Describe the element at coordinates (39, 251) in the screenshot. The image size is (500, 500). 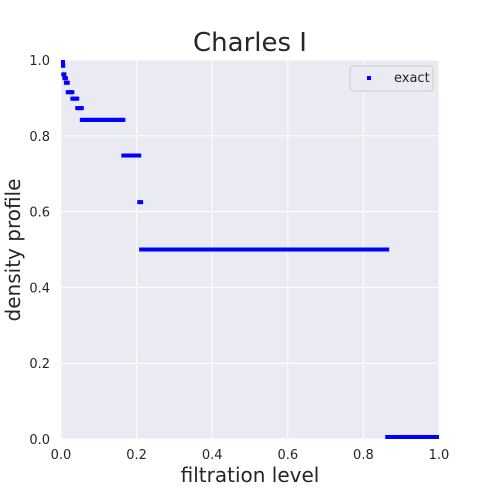
I see `y-tick-labels: 0.0 0.2 0.4 0.6 0.8 1.0` at that location.